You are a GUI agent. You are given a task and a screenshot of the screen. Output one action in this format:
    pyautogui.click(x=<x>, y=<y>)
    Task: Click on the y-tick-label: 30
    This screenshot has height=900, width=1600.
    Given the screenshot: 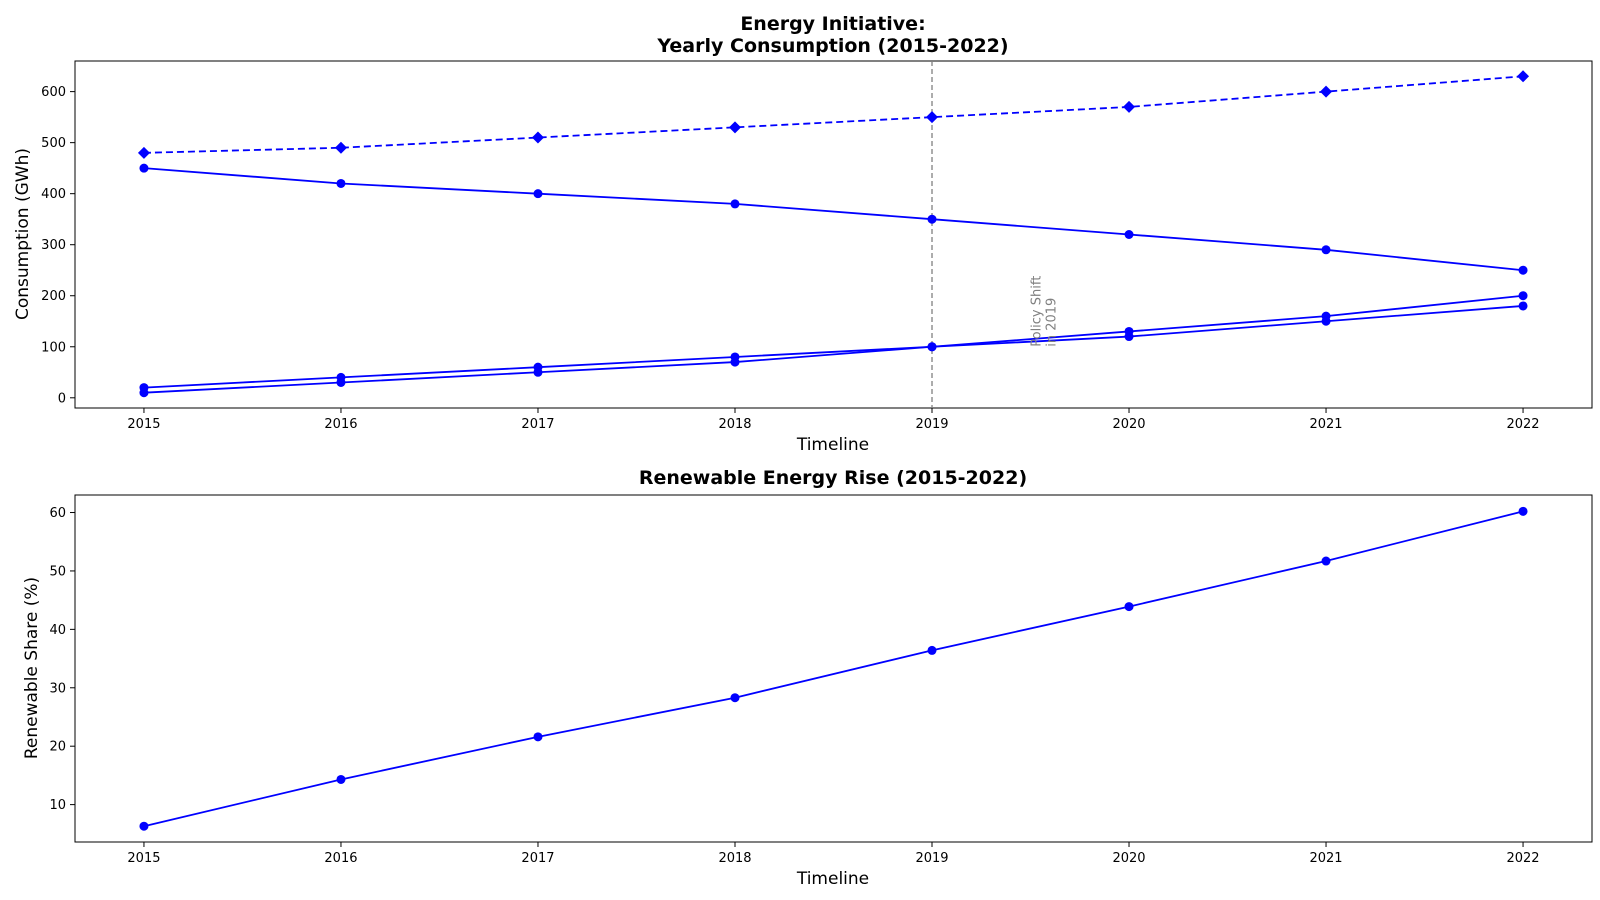 What is the action you would take?
    pyautogui.click(x=57, y=688)
    